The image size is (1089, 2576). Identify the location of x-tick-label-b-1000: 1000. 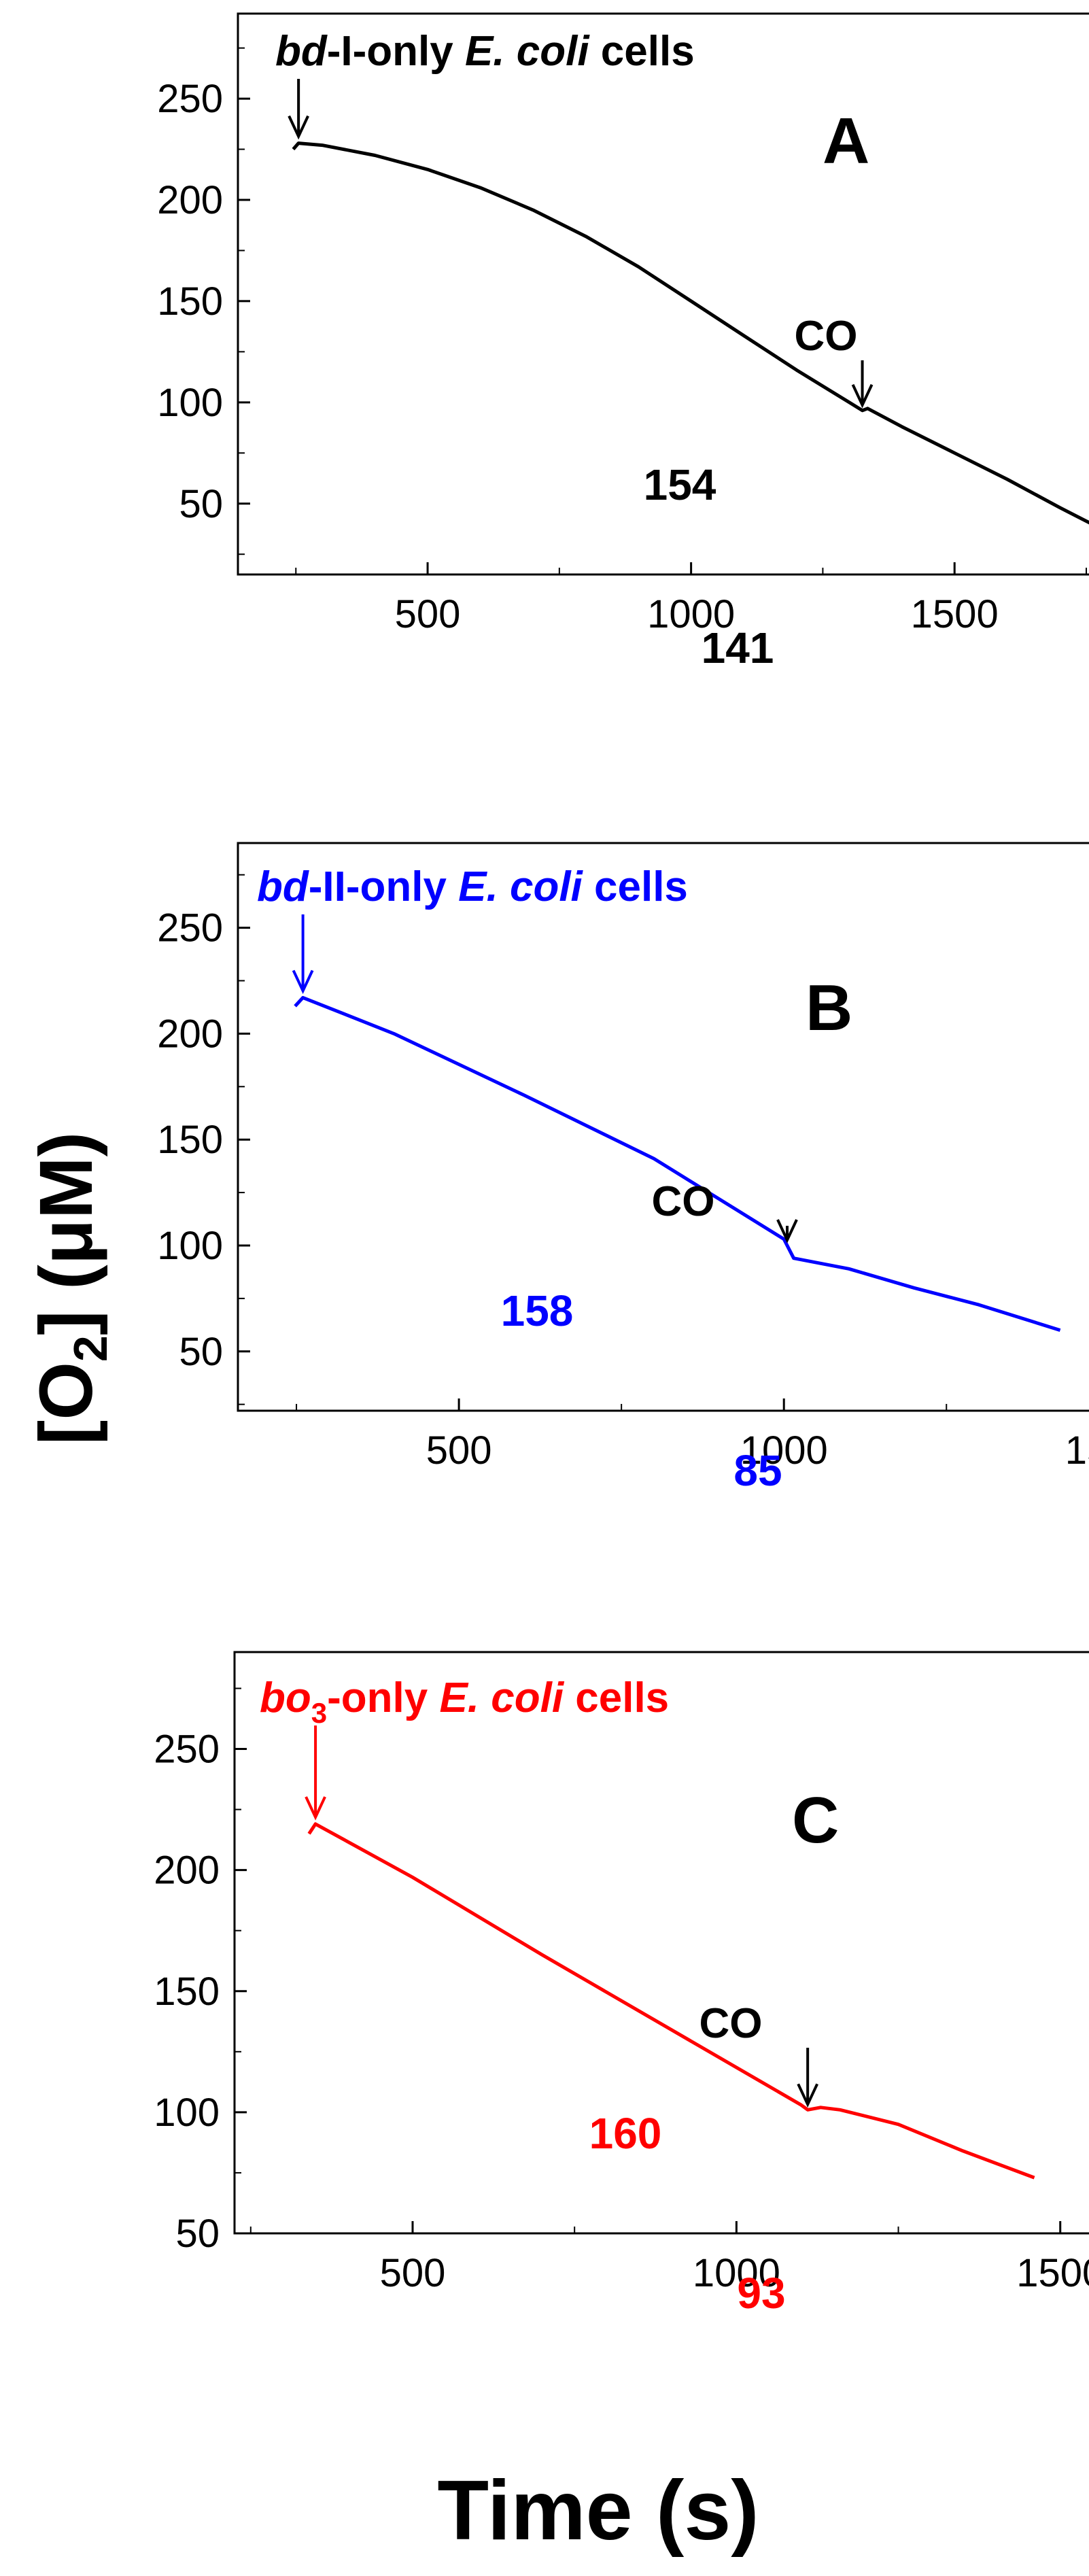
(784, 1451).